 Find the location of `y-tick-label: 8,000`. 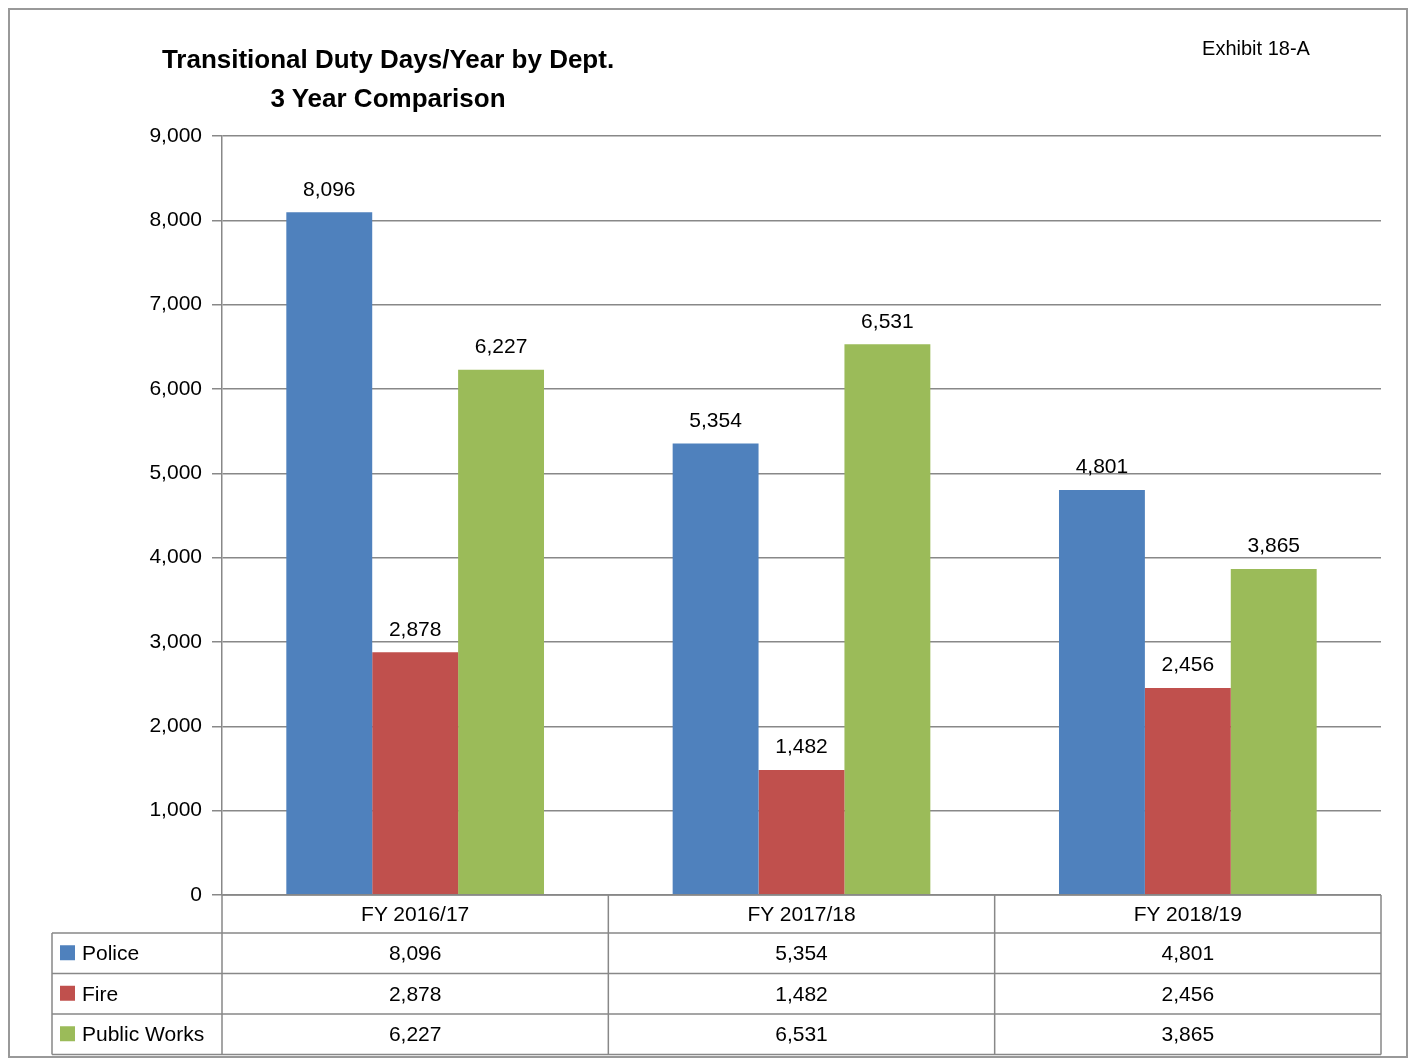

y-tick-label: 8,000 is located at coordinates (175, 219).